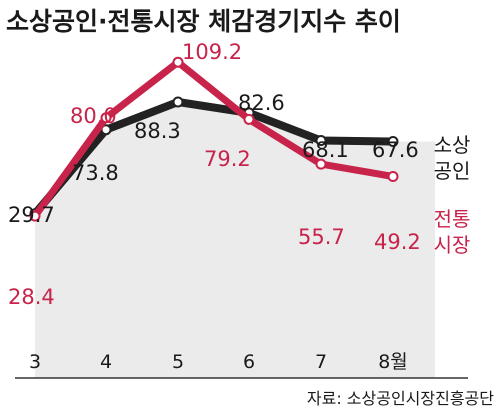 The width and height of the screenshot is (500, 412). What do you see at coordinates (212, 52) in the screenshot?
I see `data-label-1-2: 109.2` at bounding box center [212, 52].